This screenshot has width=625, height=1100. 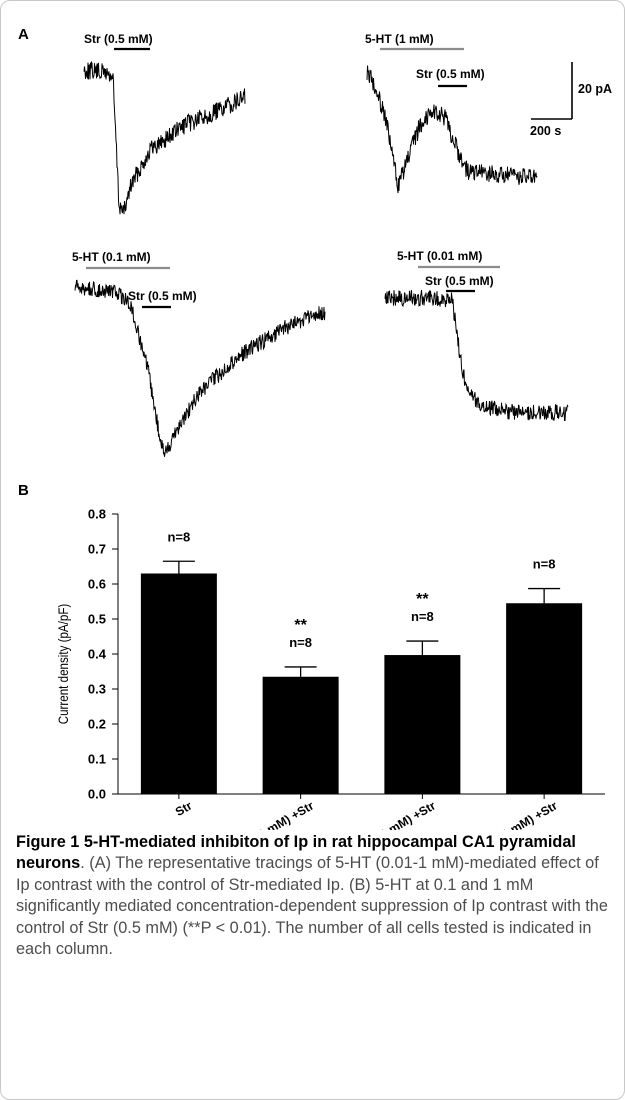 What do you see at coordinates (595, 89) in the screenshot?
I see `scale-bar-amplitude-label: 20 pA` at bounding box center [595, 89].